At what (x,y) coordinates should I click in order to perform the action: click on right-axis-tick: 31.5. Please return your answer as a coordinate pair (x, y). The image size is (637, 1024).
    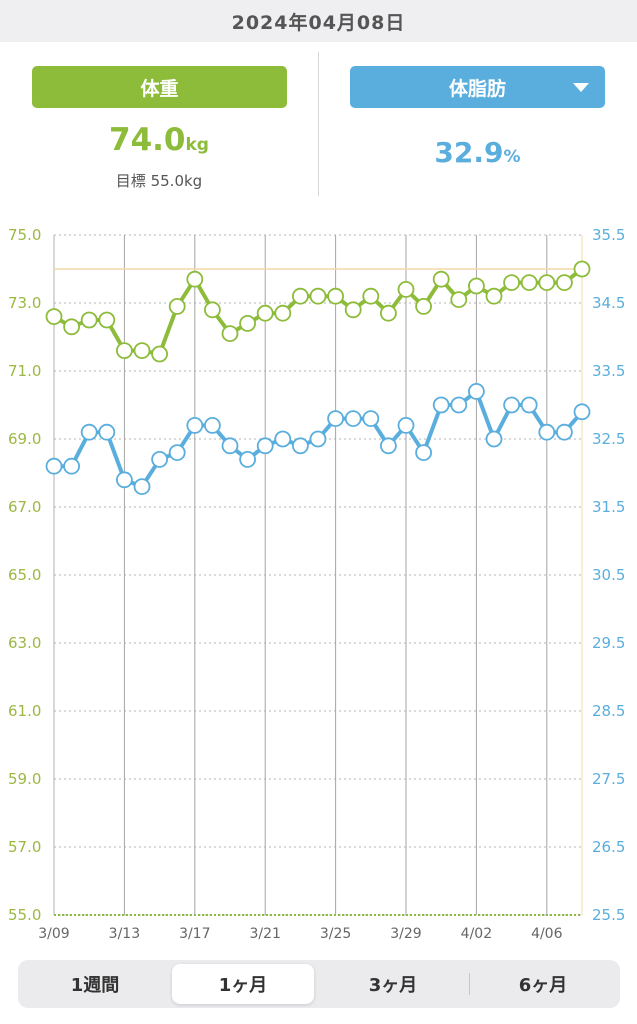
    Looking at the image, I should click on (608, 507).